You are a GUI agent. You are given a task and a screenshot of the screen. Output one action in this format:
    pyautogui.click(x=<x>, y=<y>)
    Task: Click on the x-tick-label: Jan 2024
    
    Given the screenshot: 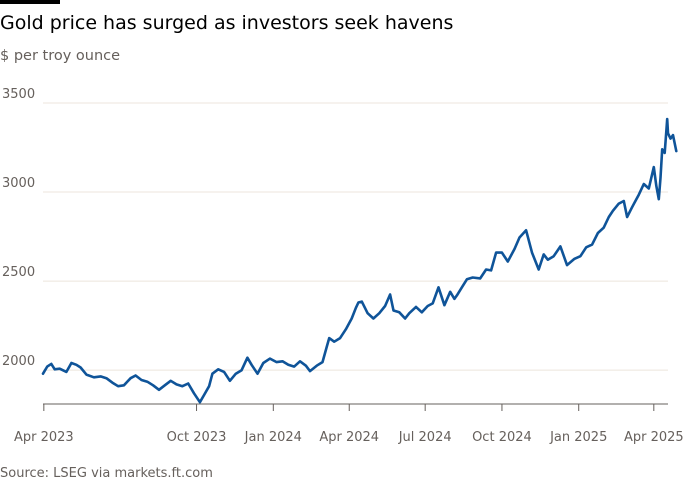 What is the action you would take?
    pyautogui.click(x=273, y=437)
    